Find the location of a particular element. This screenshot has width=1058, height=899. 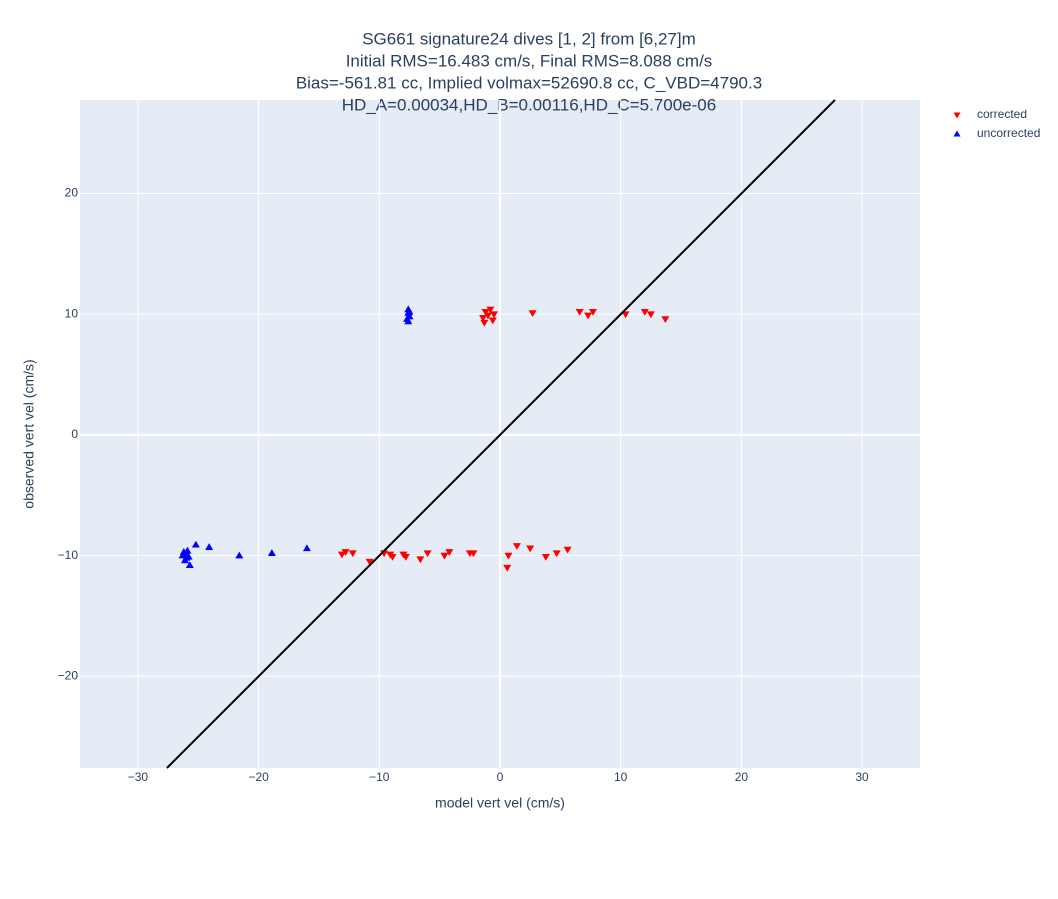

x-tick-label: −30 is located at coordinates (138, 777).